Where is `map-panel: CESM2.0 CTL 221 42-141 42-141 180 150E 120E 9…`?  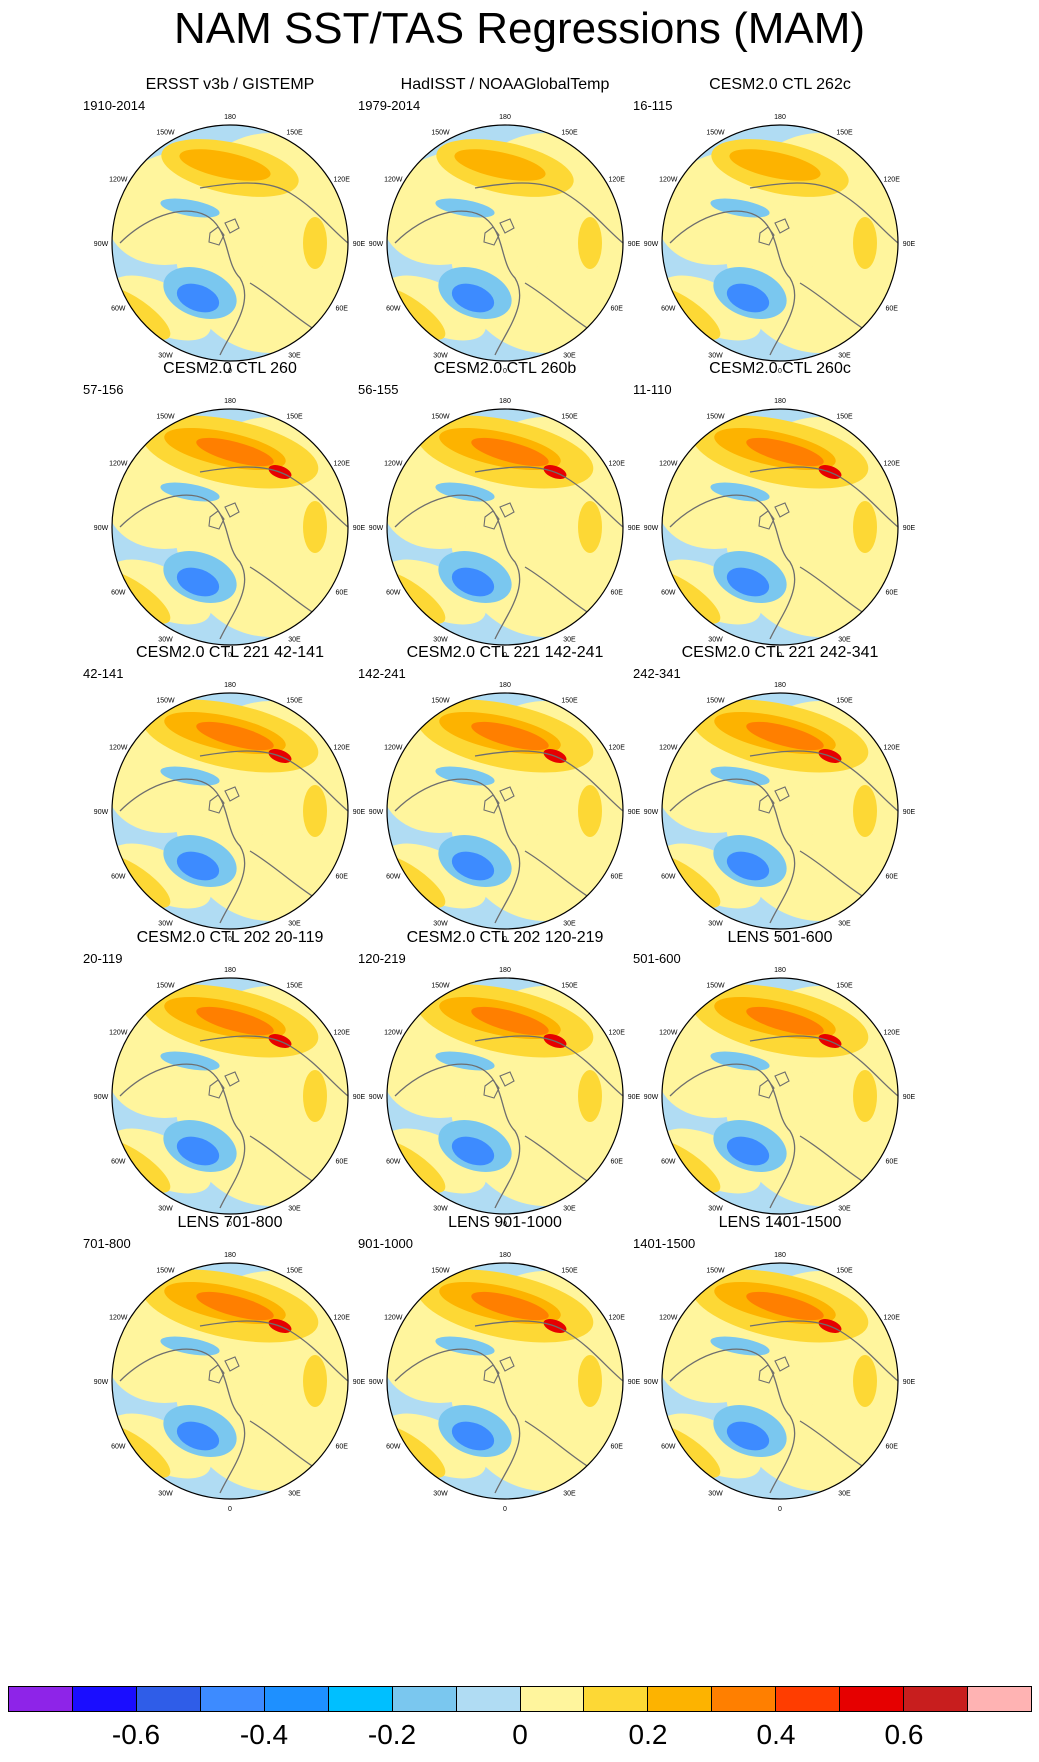
map-panel: CESM2.0 CTL 221 42-141 42-141 180 150E 120E 9… is located at coordinates (230, 804).